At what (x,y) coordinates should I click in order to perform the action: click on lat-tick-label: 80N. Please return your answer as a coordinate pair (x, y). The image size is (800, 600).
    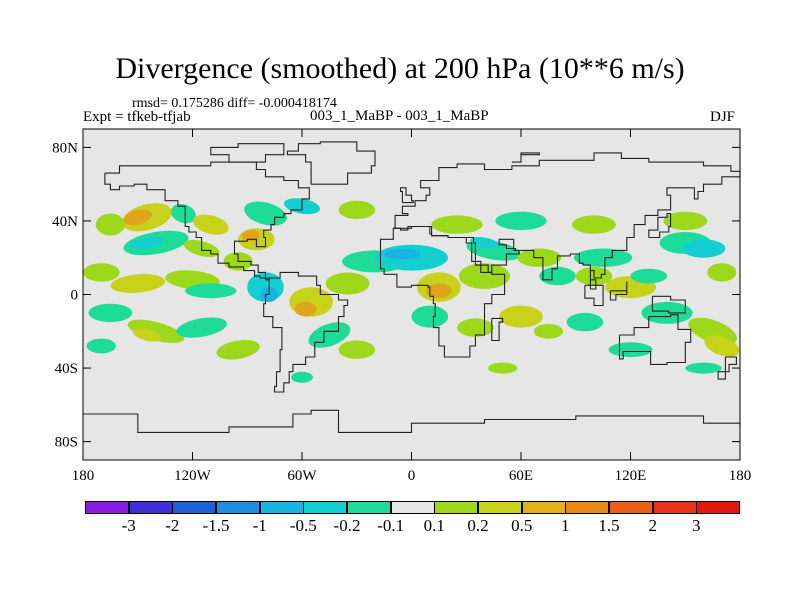
    Looking at the image, I should click on (65, 148).